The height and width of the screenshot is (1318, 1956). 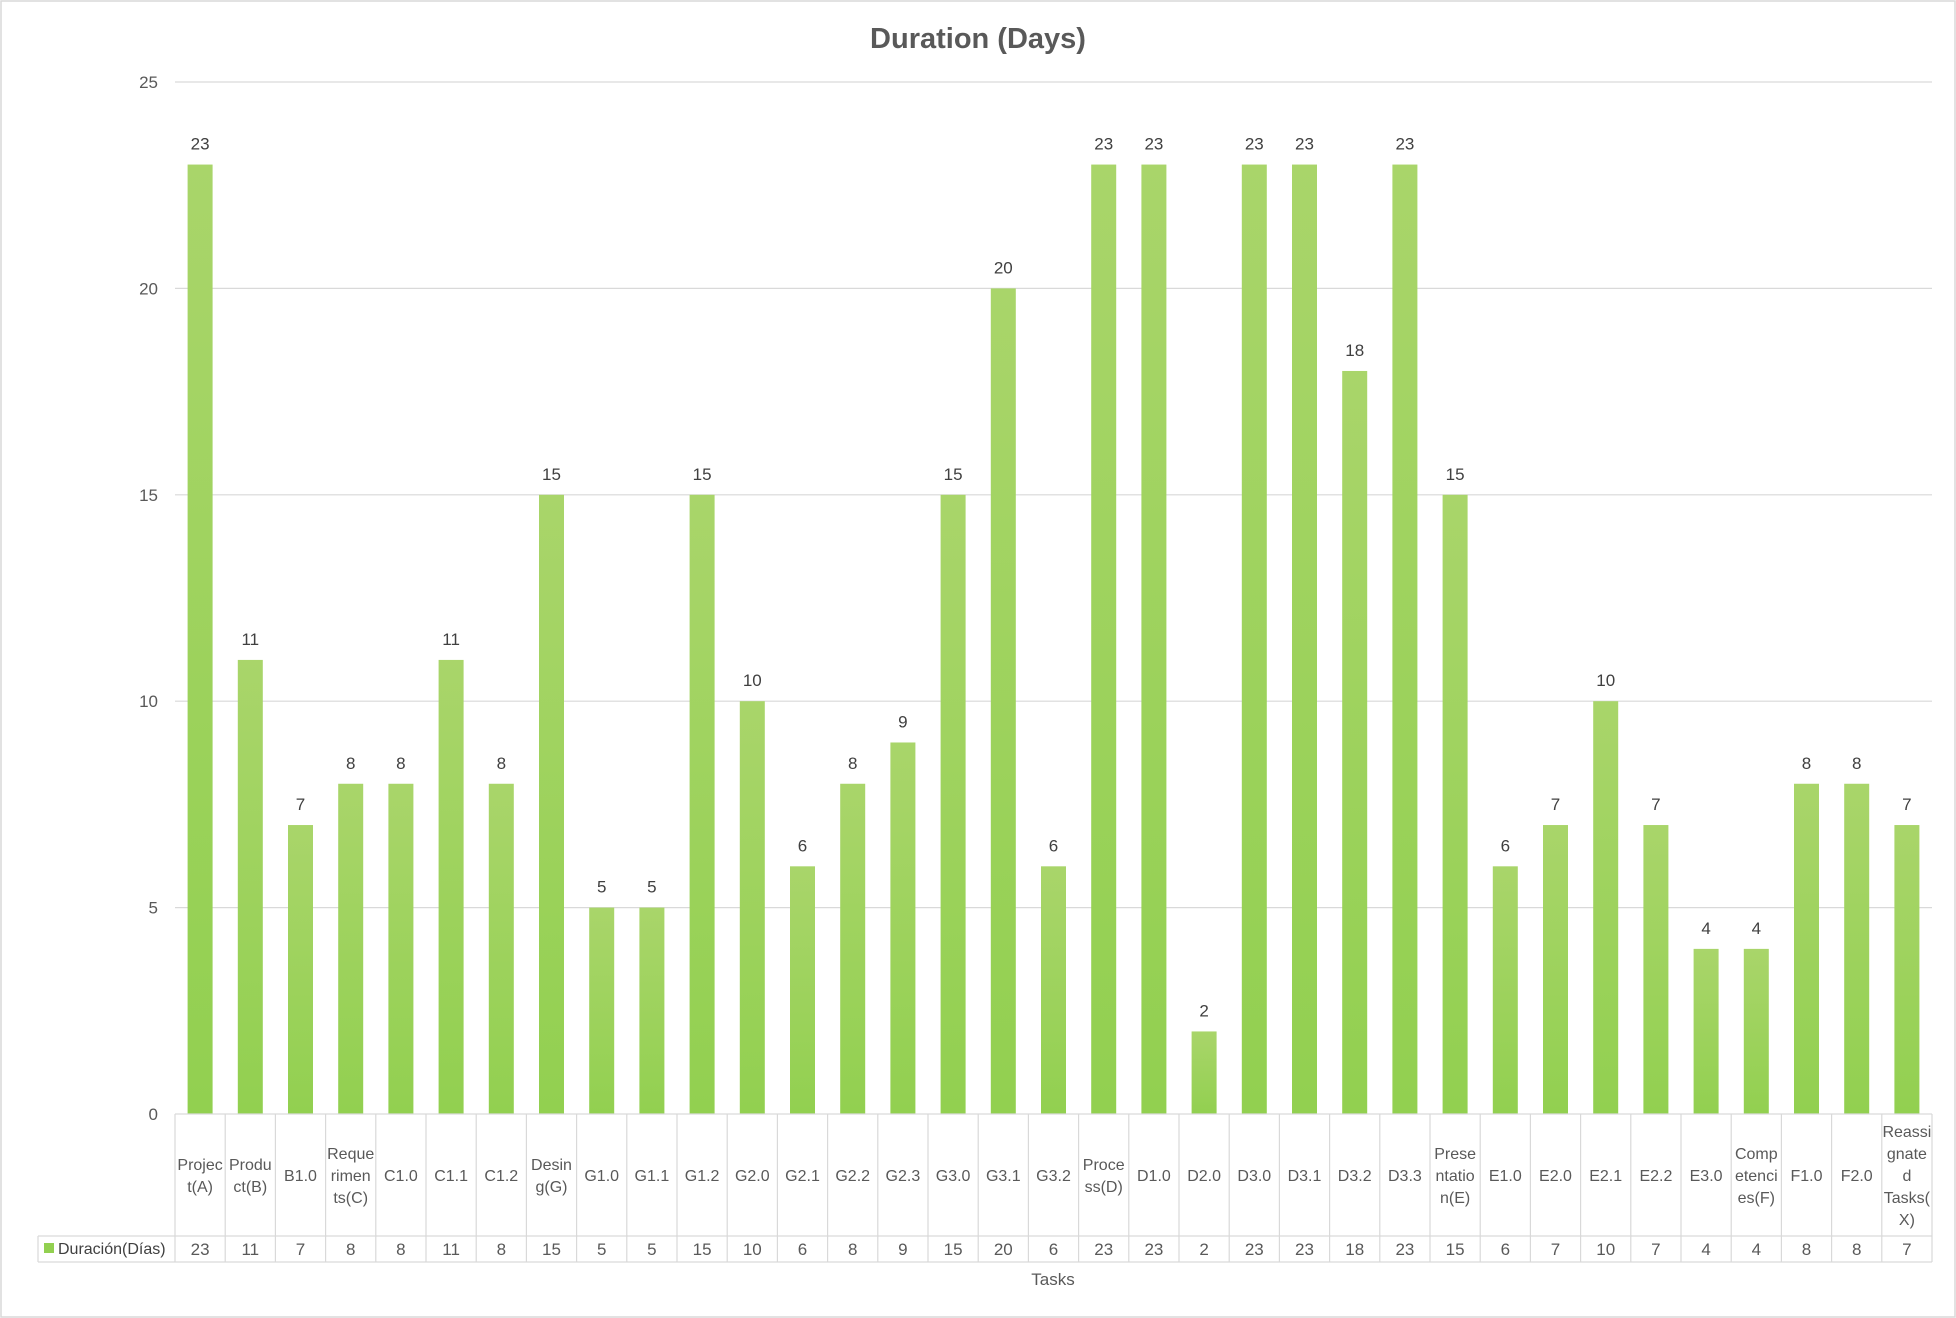 I want to click on category-label: D3.1, so click(x=1305, y=1176).